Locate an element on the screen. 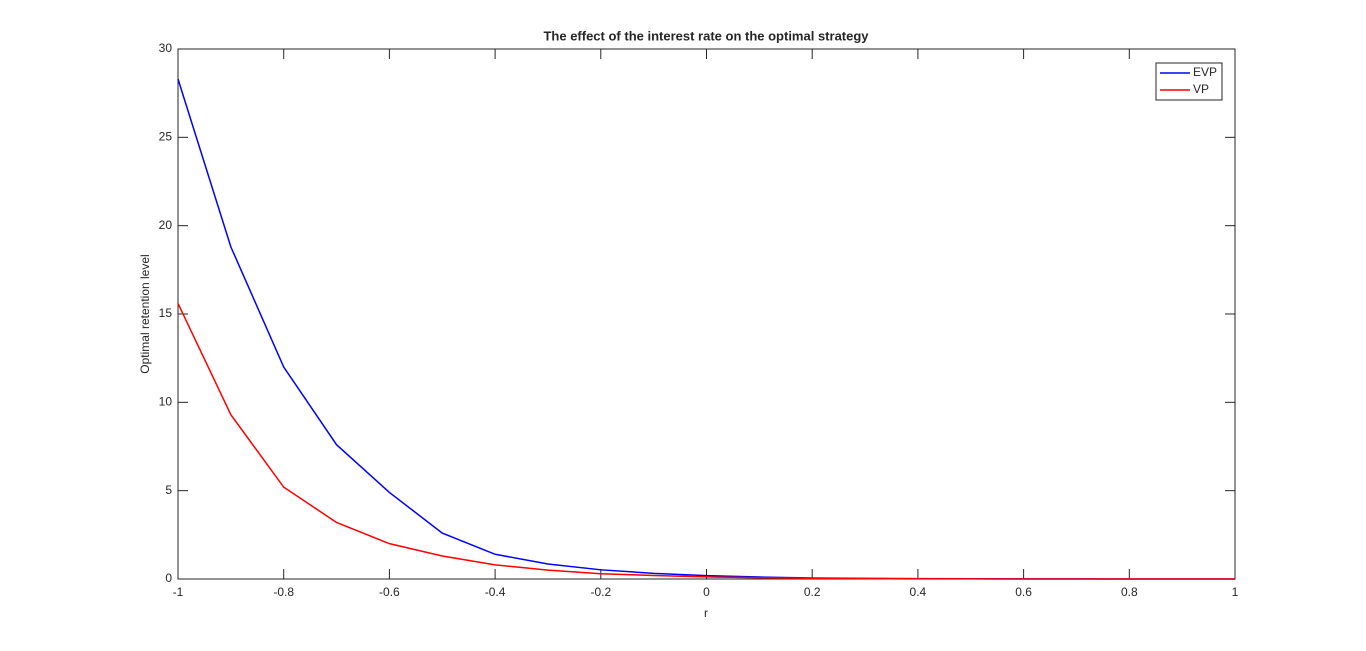  x-tick-label: 1 is located at coordinates (1235, 592).